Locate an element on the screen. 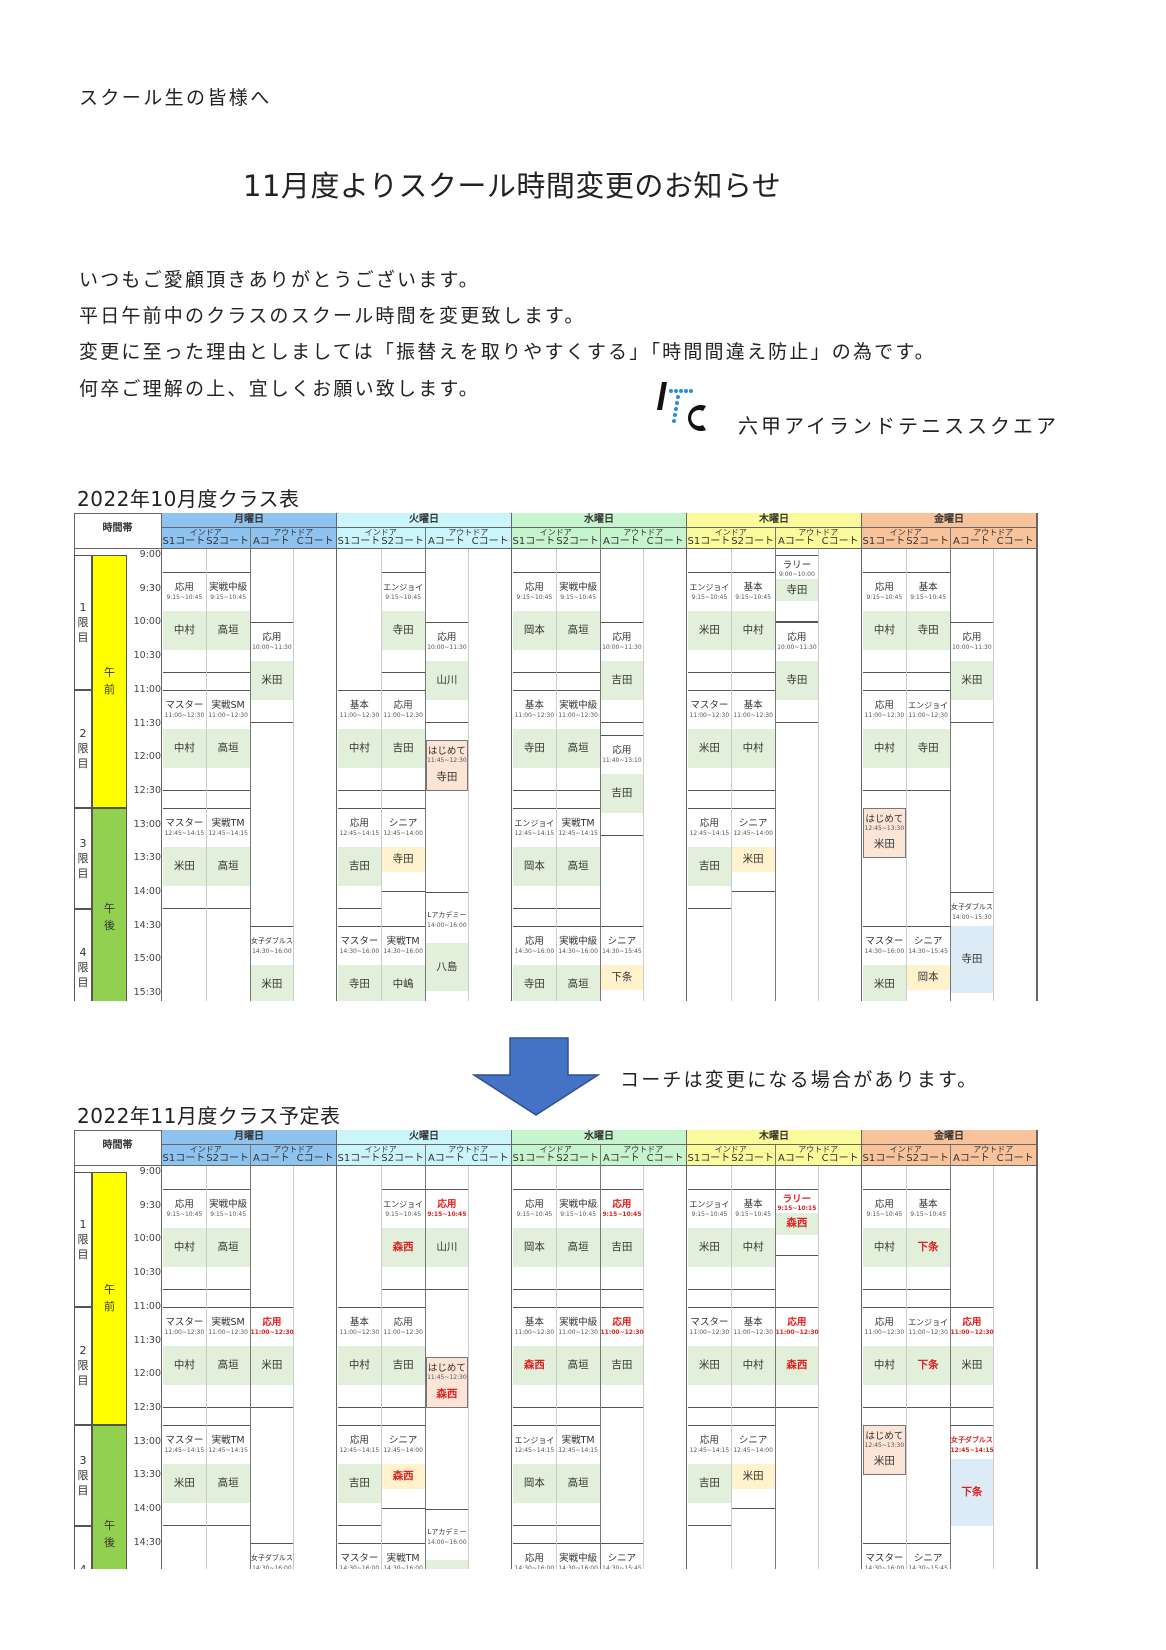  coach-name: 森西 is located at coordinates (534, 1364).